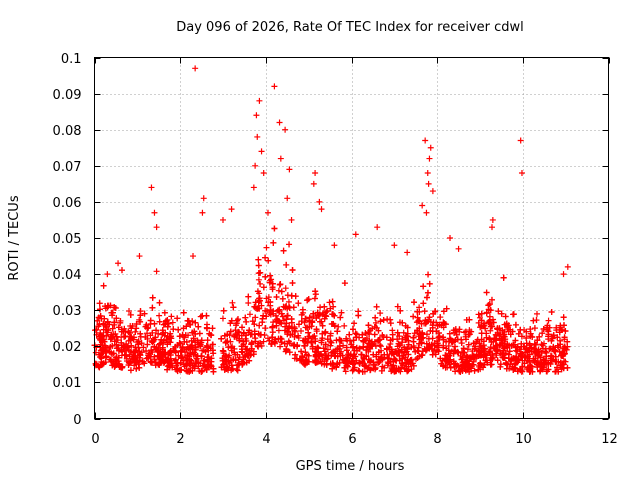  What do you see at coordinates (437, 439) in the screenshot?
I see `x-tick-label: 8` at bounding box center [437, 439].